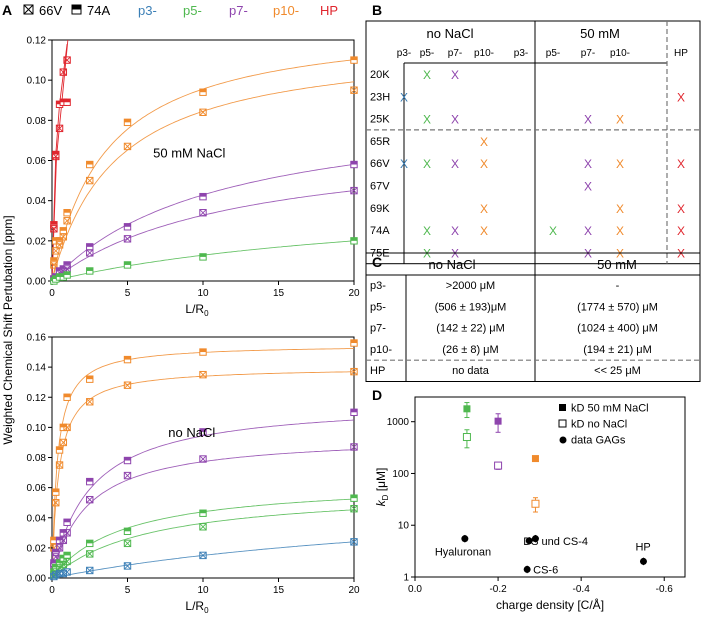 The height and width of the screenshot is (619, 702). What do you see at coordinates (521, 53) in the screenshot?
I see `table-b-col-header: p3-` at bounding box center [521, 53].